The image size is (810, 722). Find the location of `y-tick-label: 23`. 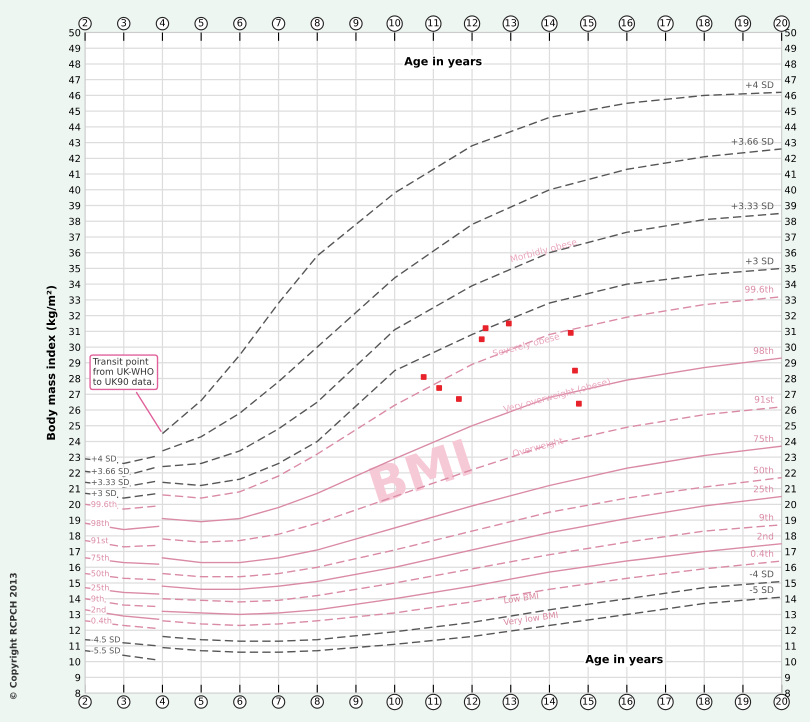

y-tick-label: 23 is located at coordinates (74, 458).